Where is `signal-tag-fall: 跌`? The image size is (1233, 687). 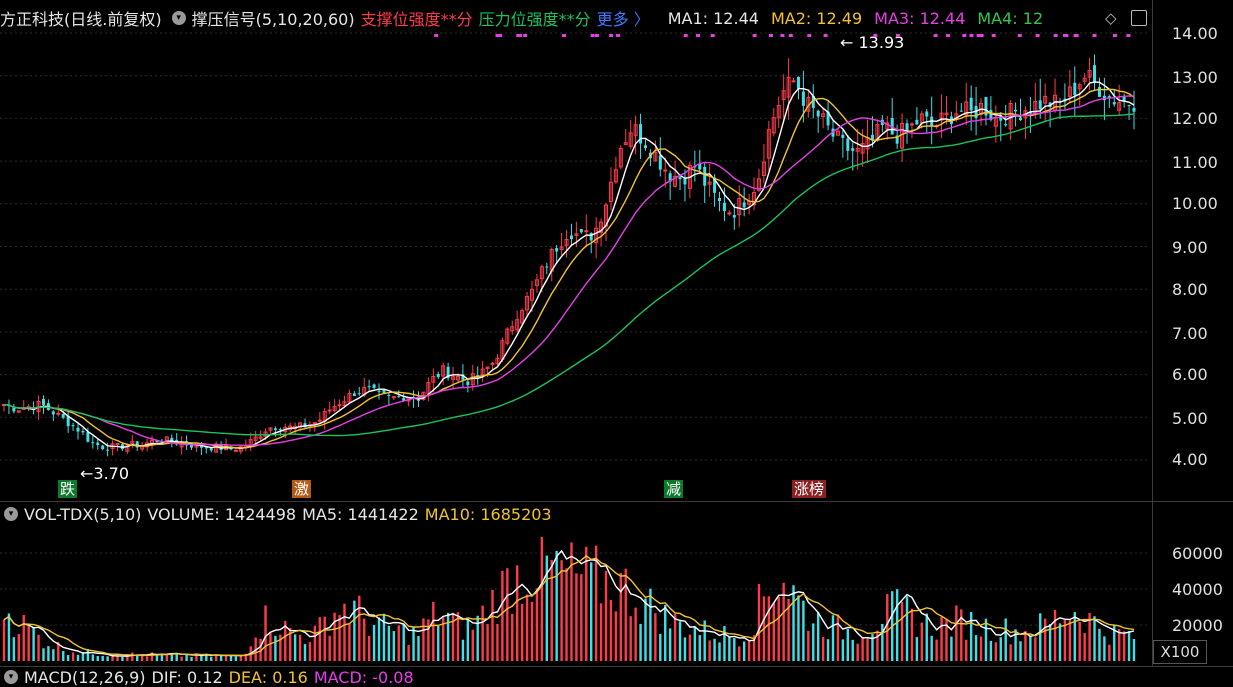
signal-tag-fall: 跌 is located at coordinates (68, 489).